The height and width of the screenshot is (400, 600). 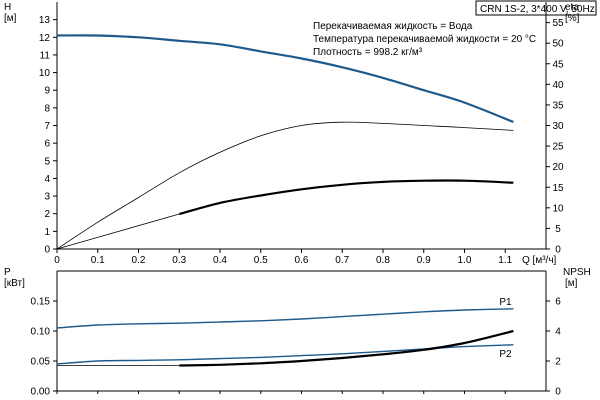 I want to click on x-tick-label: 0.2, so click(x=139, y=260).